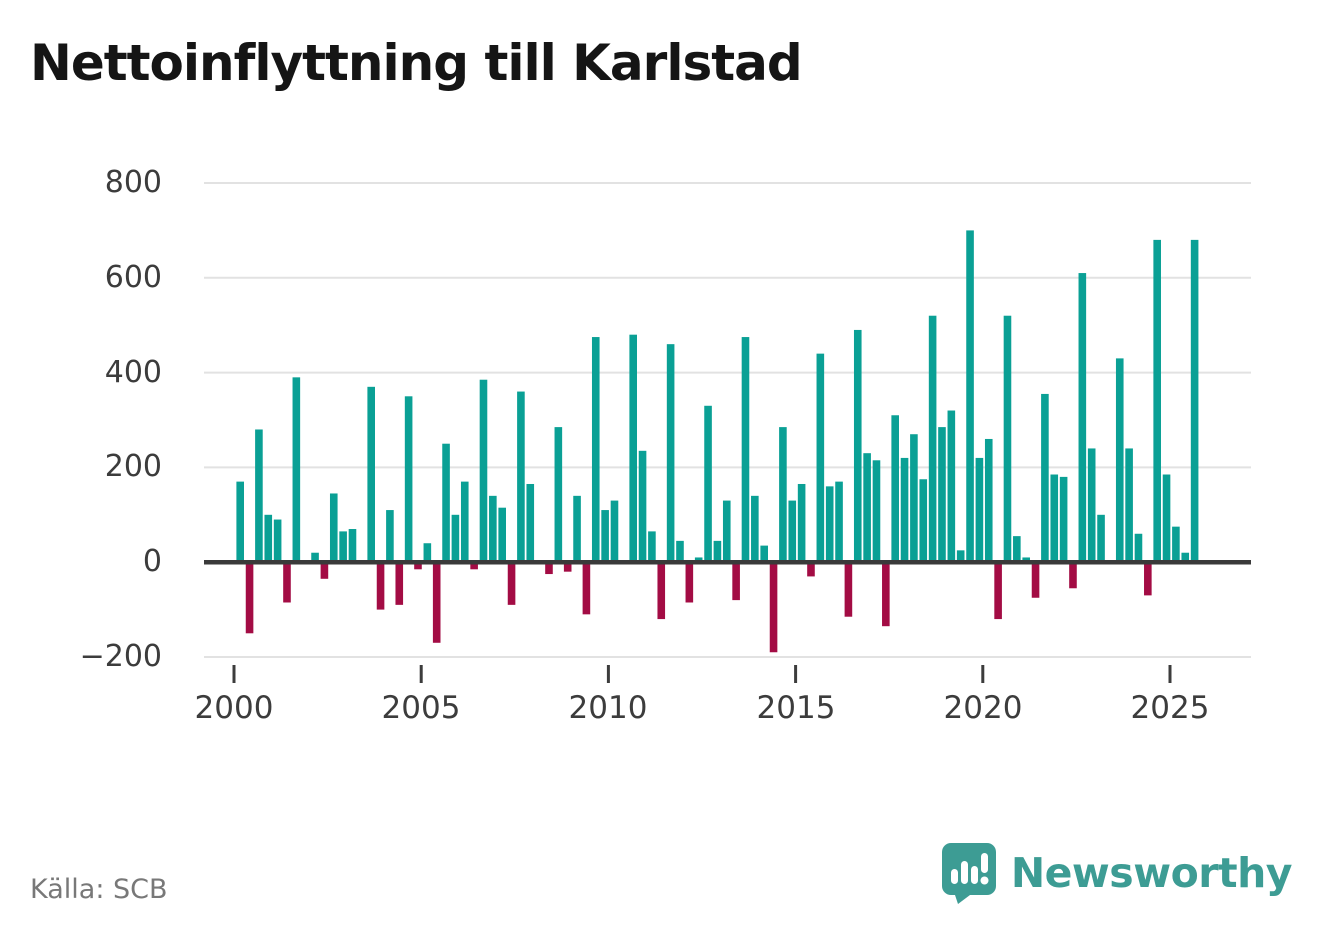 This screenshot has width=1322, height=939. I want to click on bar-2019Q3, so click(970, 396).